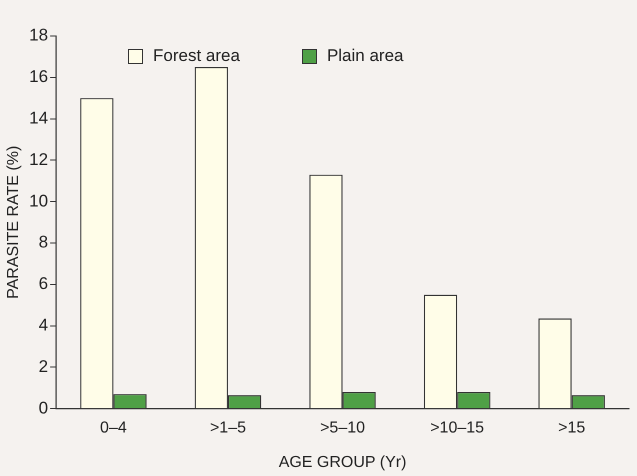  Describe the element at coordinates (457, 428) in the screenshot. I see `x-tick-label: >10–15` at that location.